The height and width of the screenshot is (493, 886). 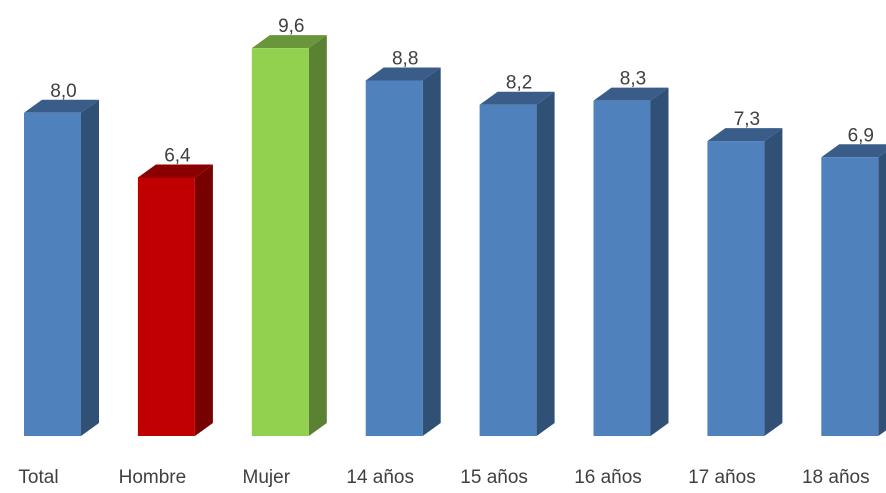 I want to click on value-label: 6,4, so click(x=177, y=155).